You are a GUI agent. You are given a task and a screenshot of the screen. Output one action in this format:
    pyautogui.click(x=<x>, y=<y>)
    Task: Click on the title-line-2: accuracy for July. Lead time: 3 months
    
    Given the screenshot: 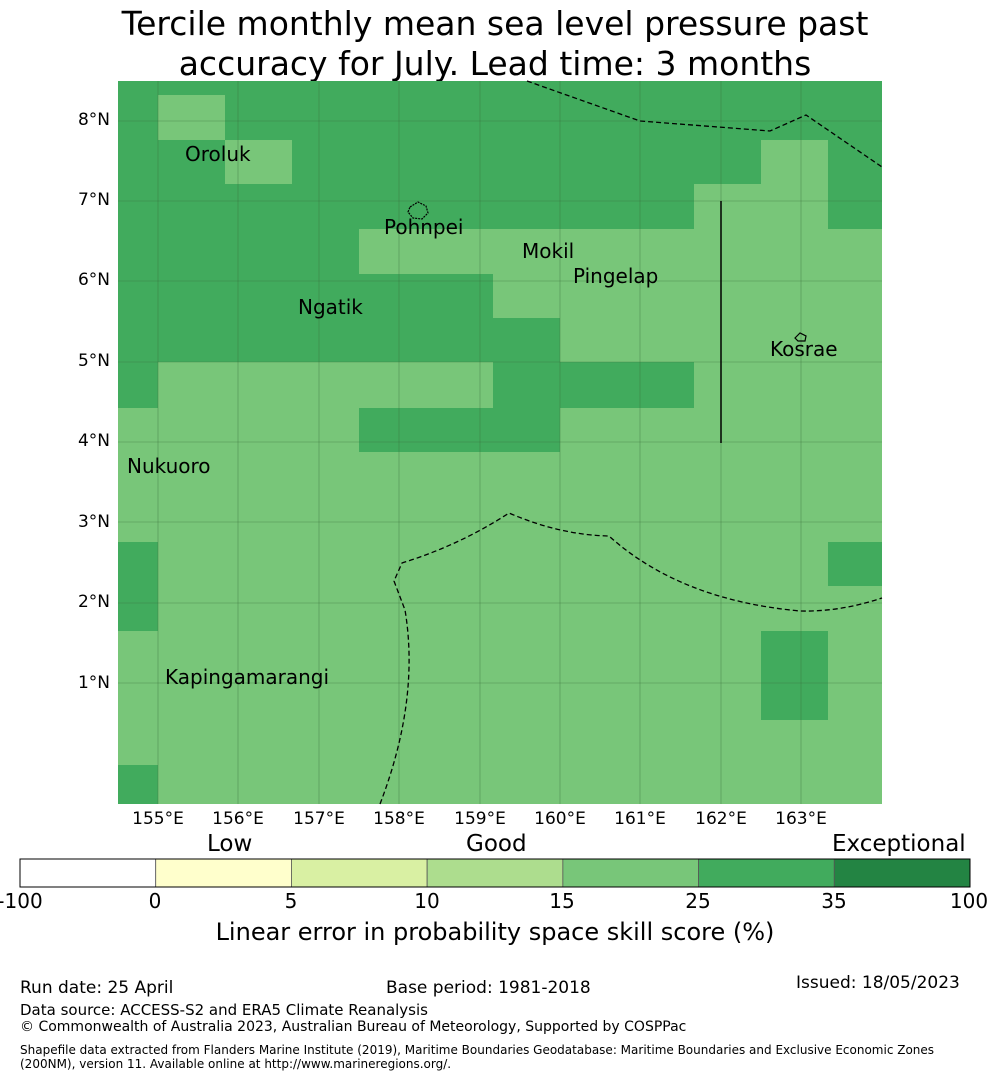 What is the action you would take?
    pyautogui.click(x=495, y=63)
    